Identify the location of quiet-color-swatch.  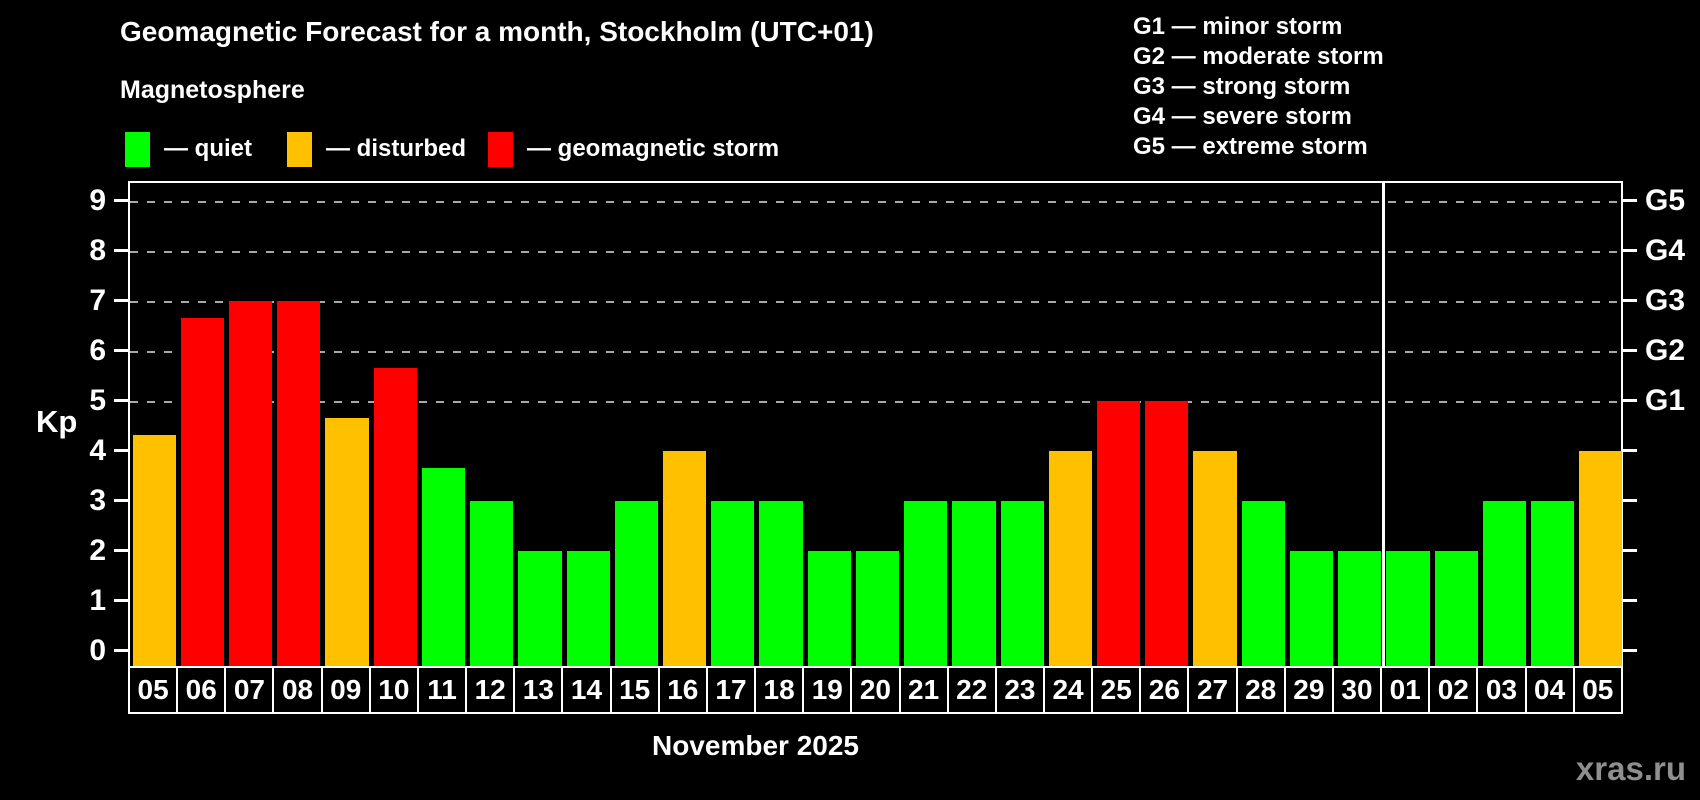
(137, 149).